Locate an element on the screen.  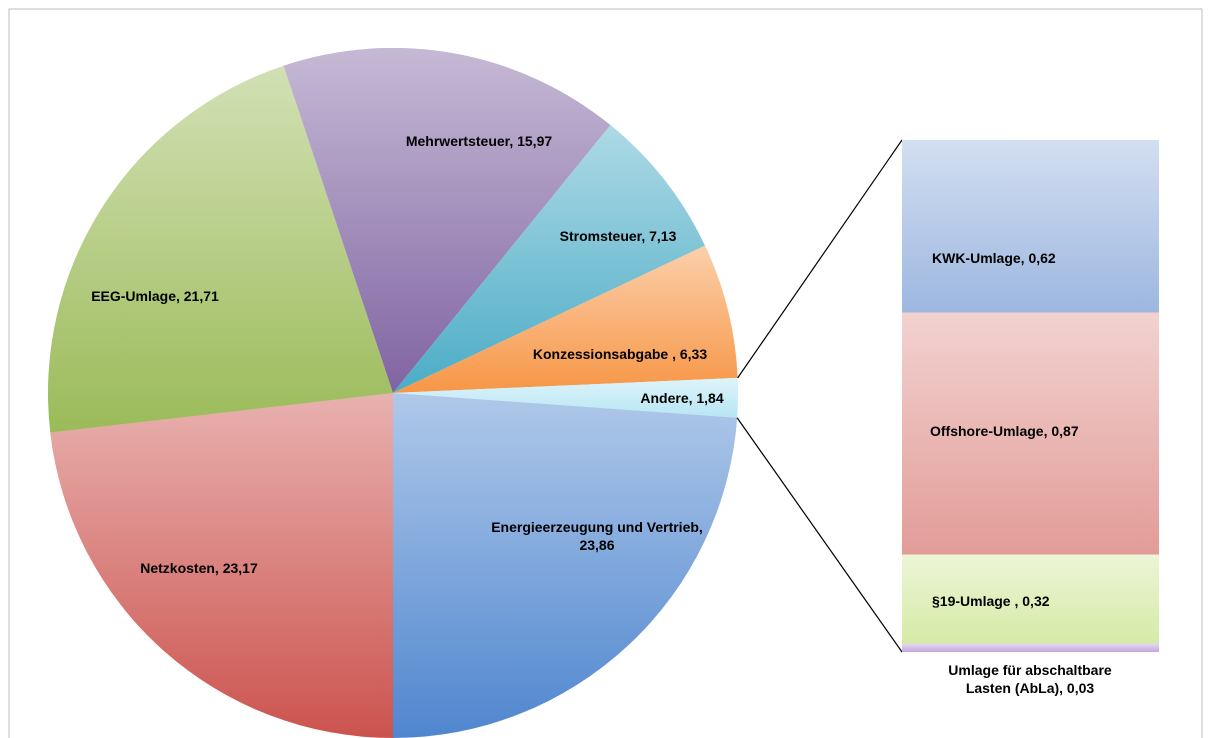
data-label: Energieerzeugung und Vertrieb, 23,86 is located at coordinates (597, 536).